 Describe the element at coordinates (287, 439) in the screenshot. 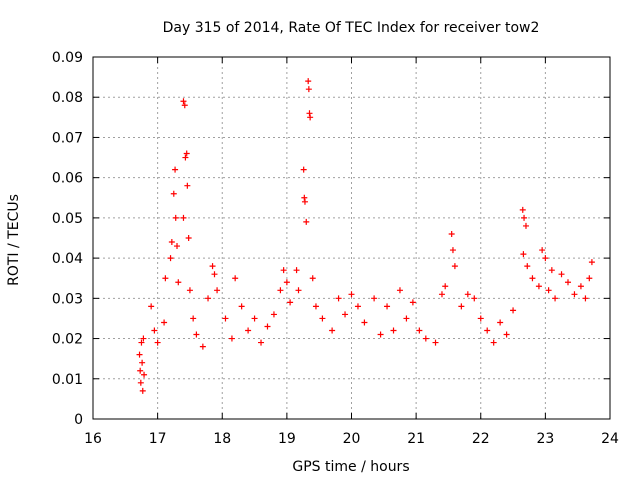

I see `x-tick-label: 19` at that location.